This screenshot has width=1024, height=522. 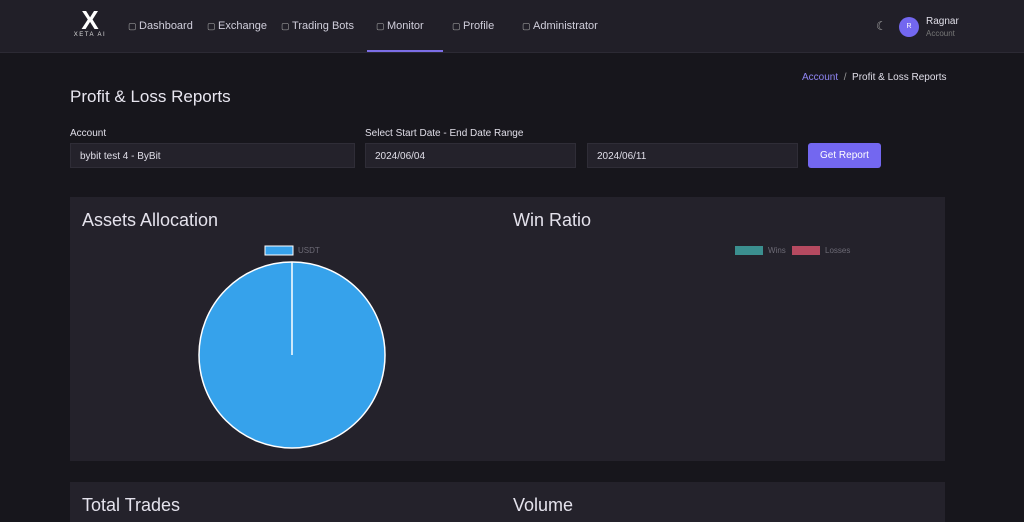 What do you see at coordinates (309, 250) in the screenshot?
I see `legend-label: USDT` at bounding box center [309, 250].